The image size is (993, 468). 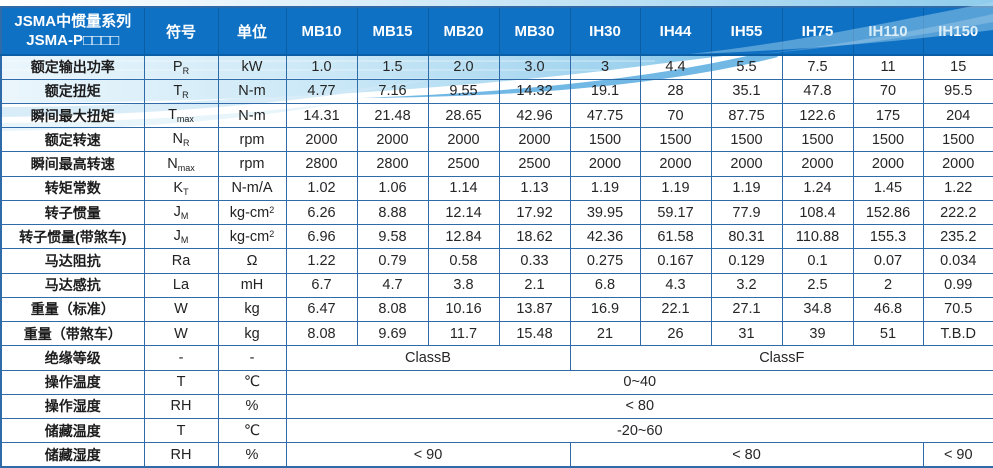 I want to click on value-cell: 110.88, so click(x=817, y=237).